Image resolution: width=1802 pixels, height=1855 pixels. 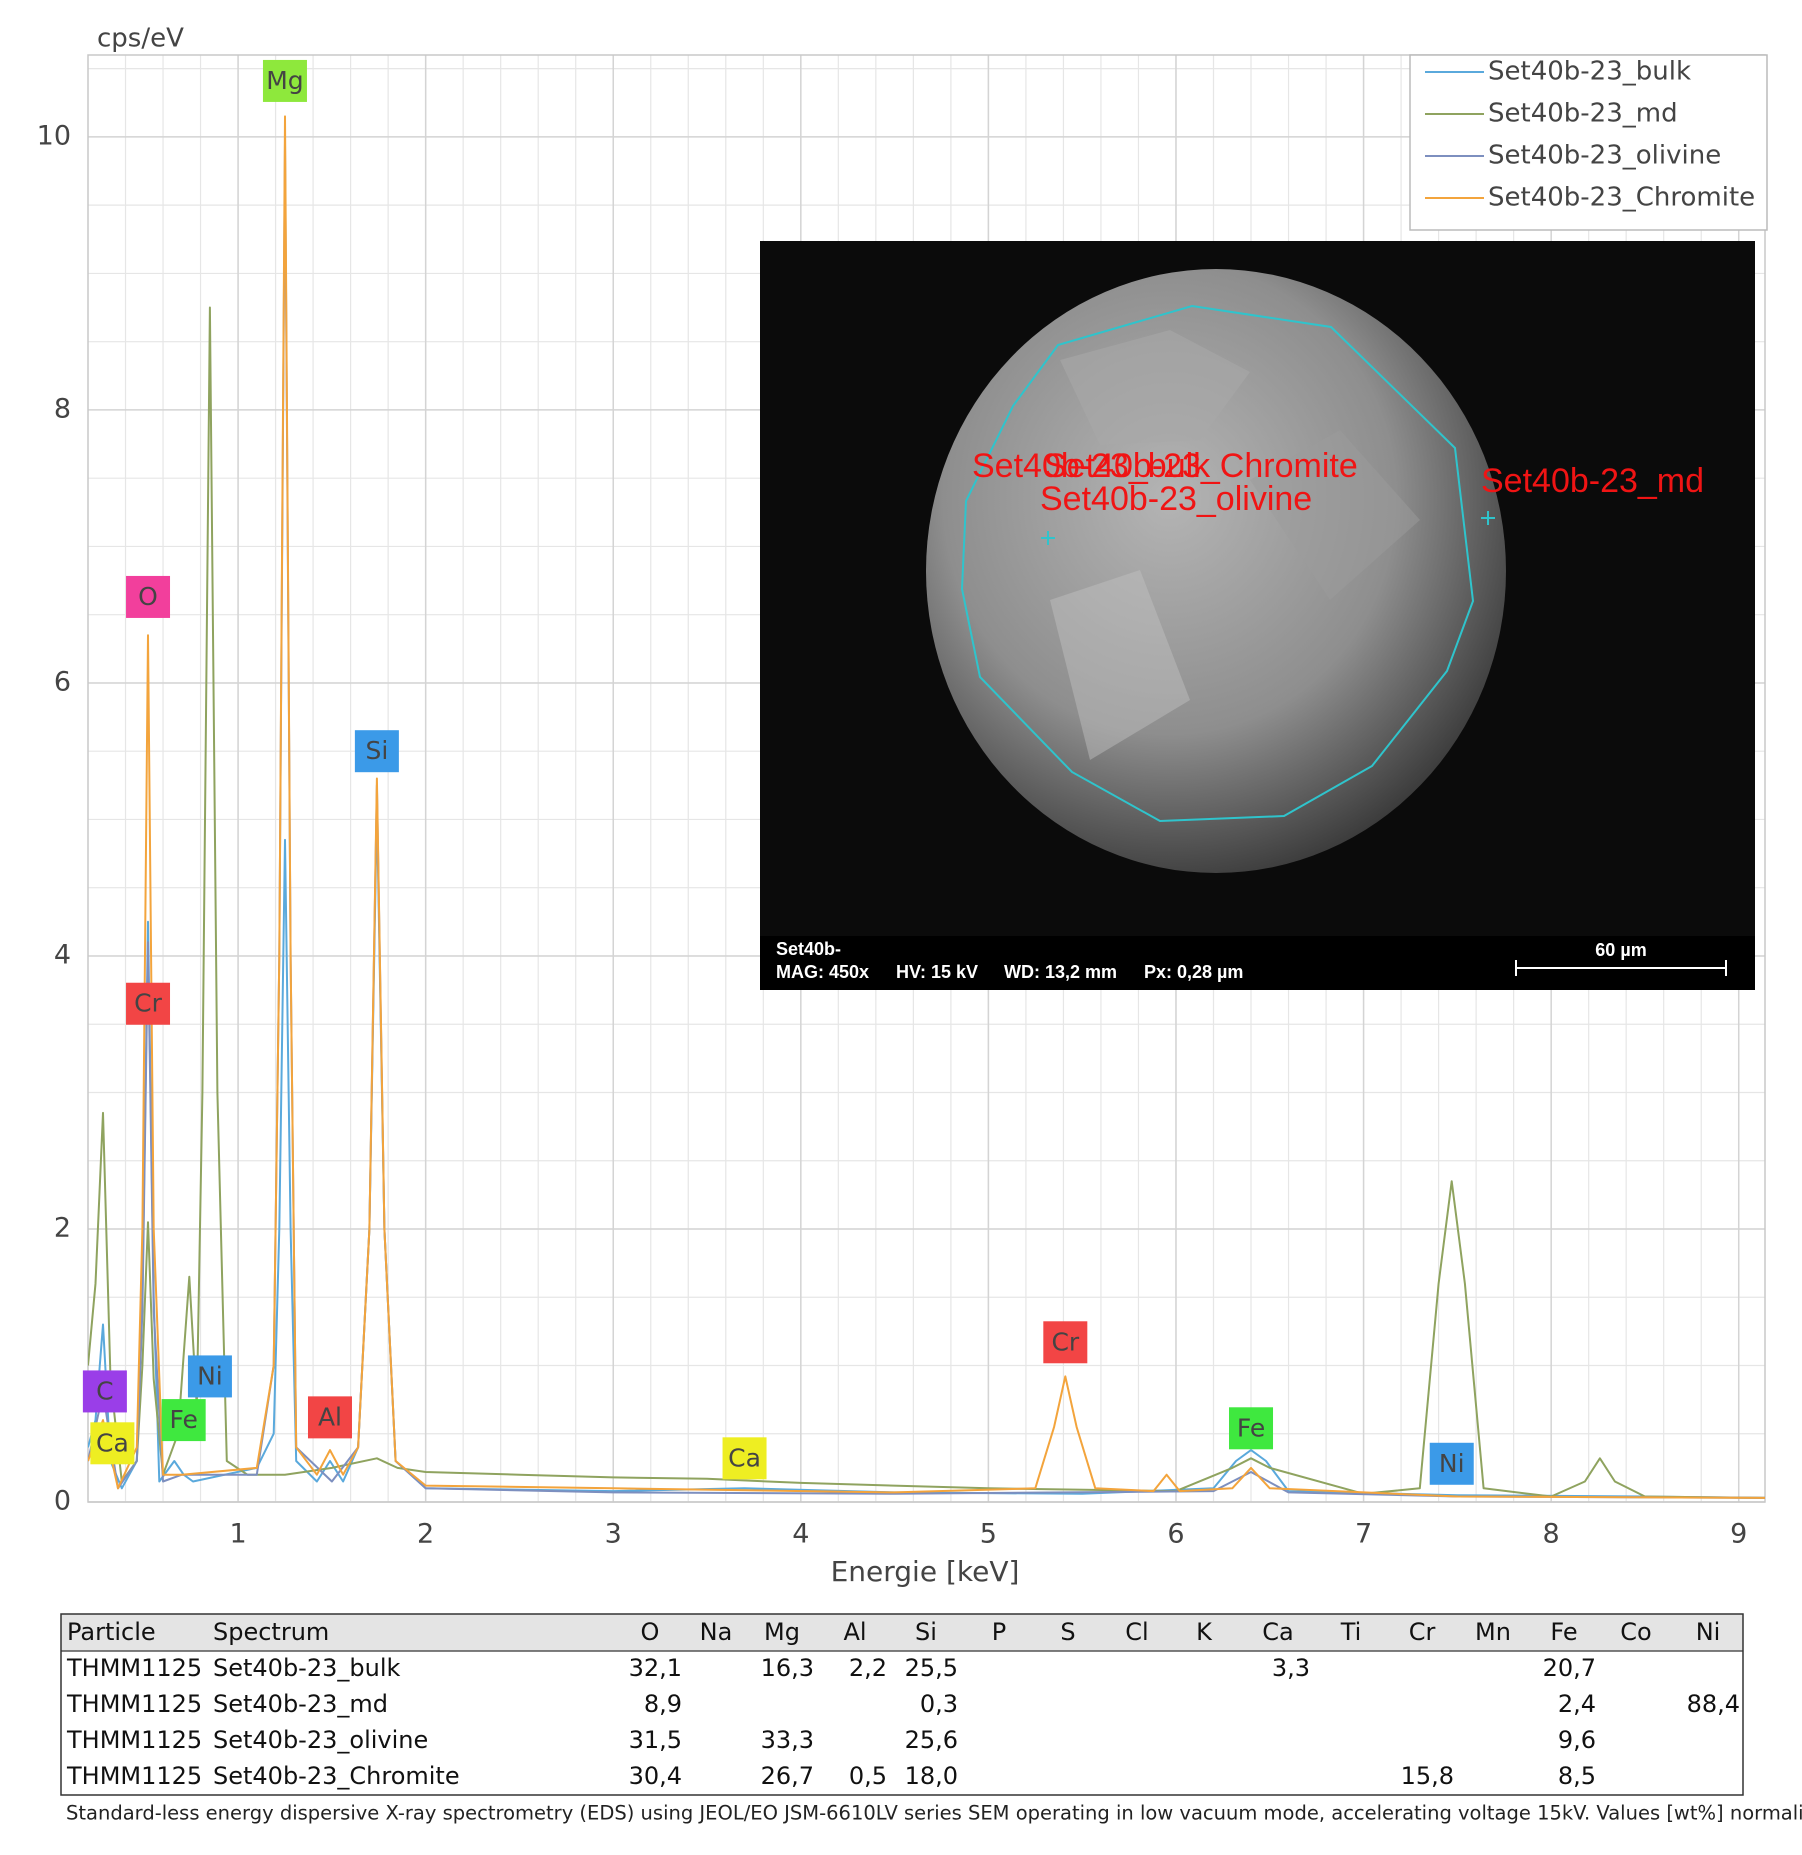 What do you see at coordinates (1577, 1776) in the screenshot?
I see `table-cell: 8,5` at bounding box center [1577, 1776].